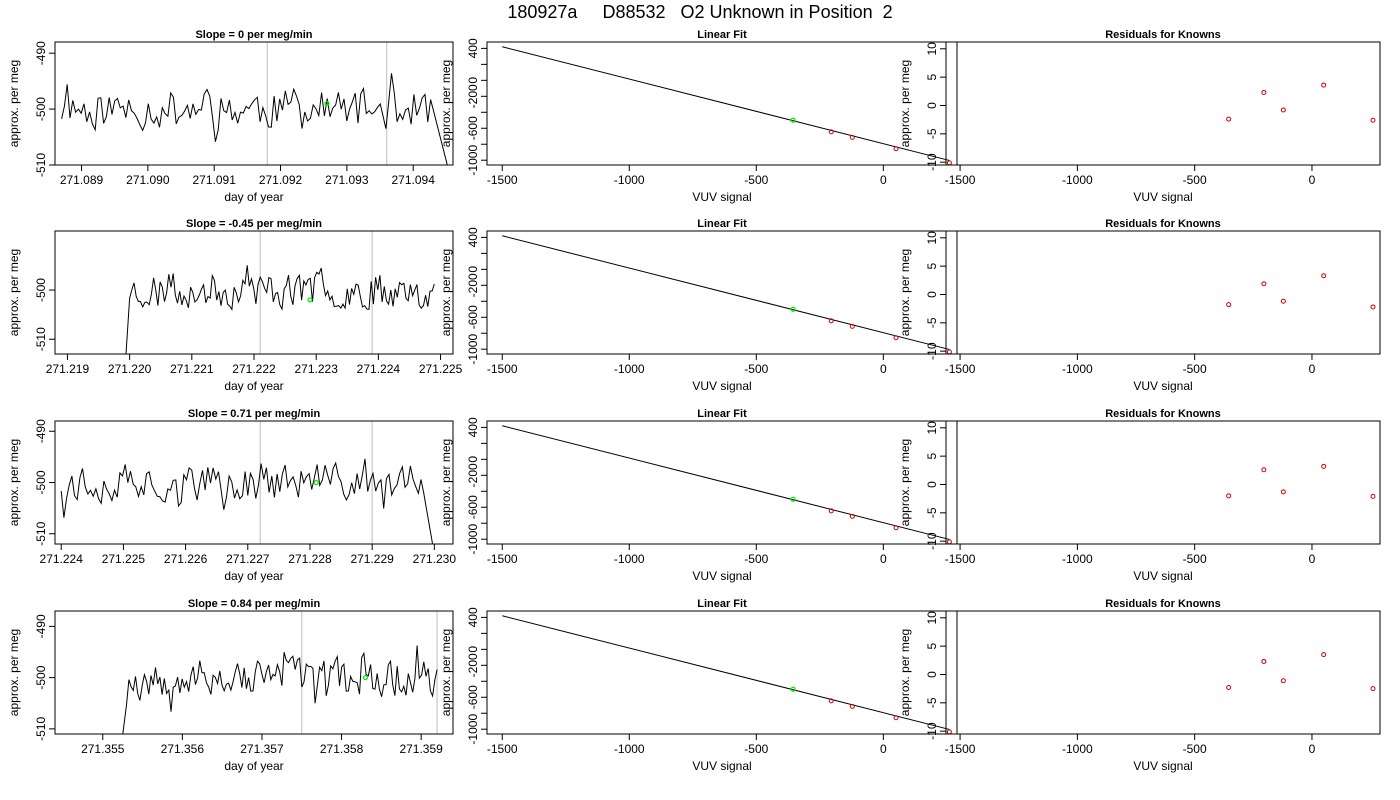 This screenshot has width=1400, height=800. Describe the element at coordinates (103, 749) in the screenshot. I see `x-tick-label: 271.355` at that location.